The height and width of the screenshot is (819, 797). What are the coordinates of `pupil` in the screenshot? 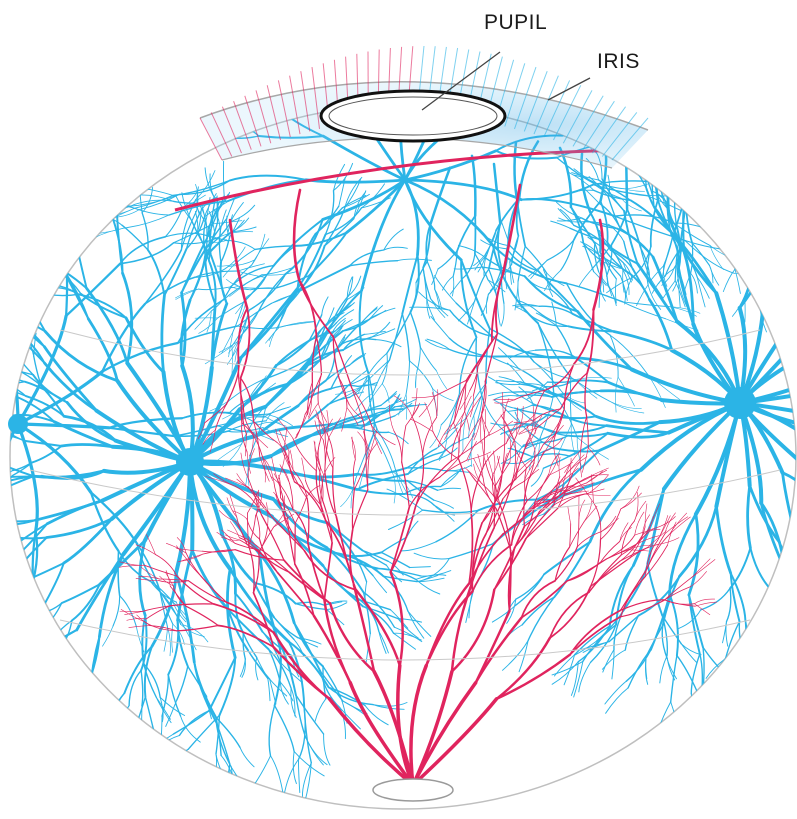 It's located at (413, 116).